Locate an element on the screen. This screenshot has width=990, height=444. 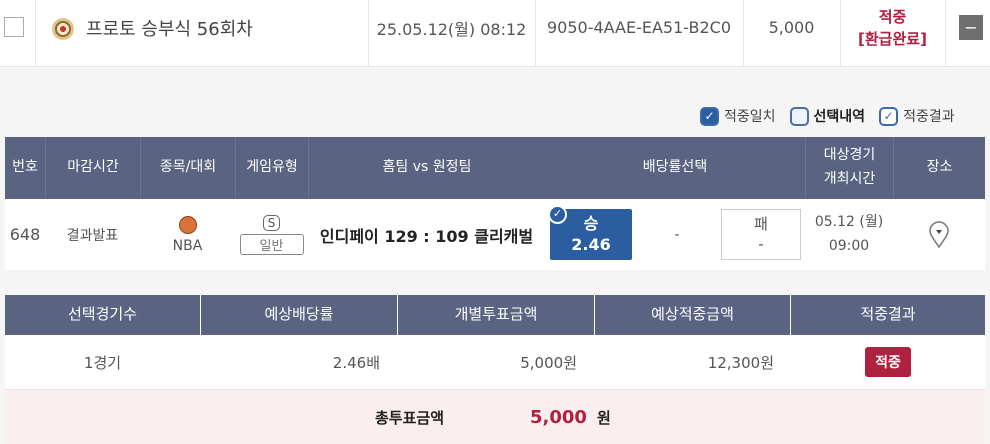
col-odds: 배당률선택 is located at coordinates (675, 167).